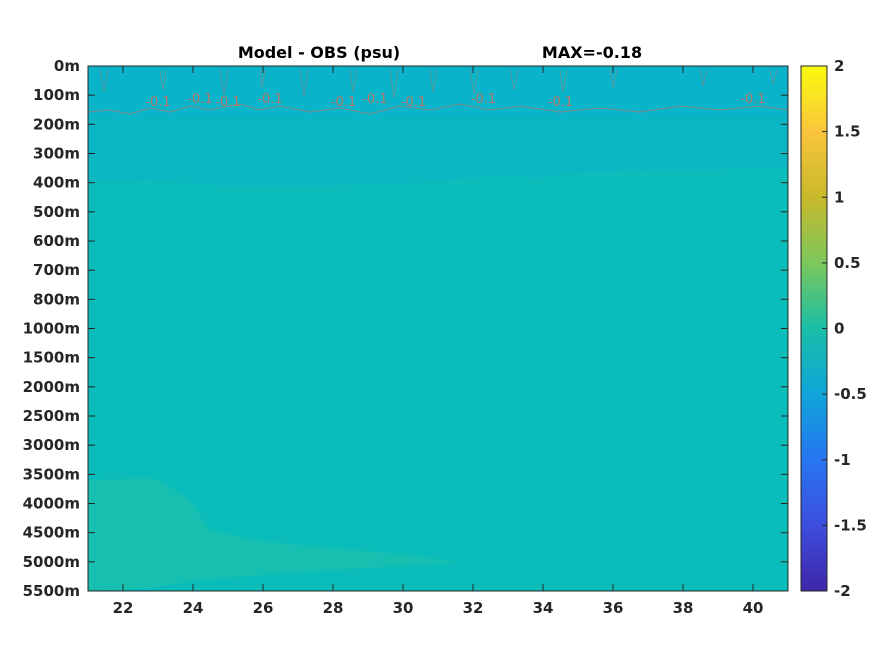  Describe the element at coordinates (543, 608) in the screenshot. I see `x-tick-label: 34` at that location.